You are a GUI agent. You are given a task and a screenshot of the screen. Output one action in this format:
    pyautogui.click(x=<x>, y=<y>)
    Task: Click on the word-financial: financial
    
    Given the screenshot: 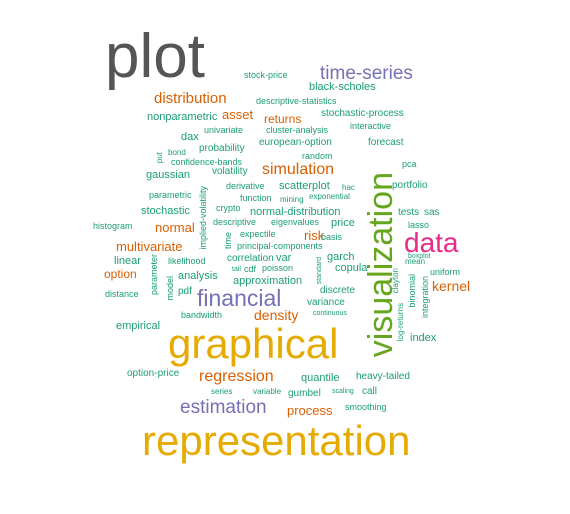 What is the action you would take?
    pyautogui.click(x=239, y=298)
    